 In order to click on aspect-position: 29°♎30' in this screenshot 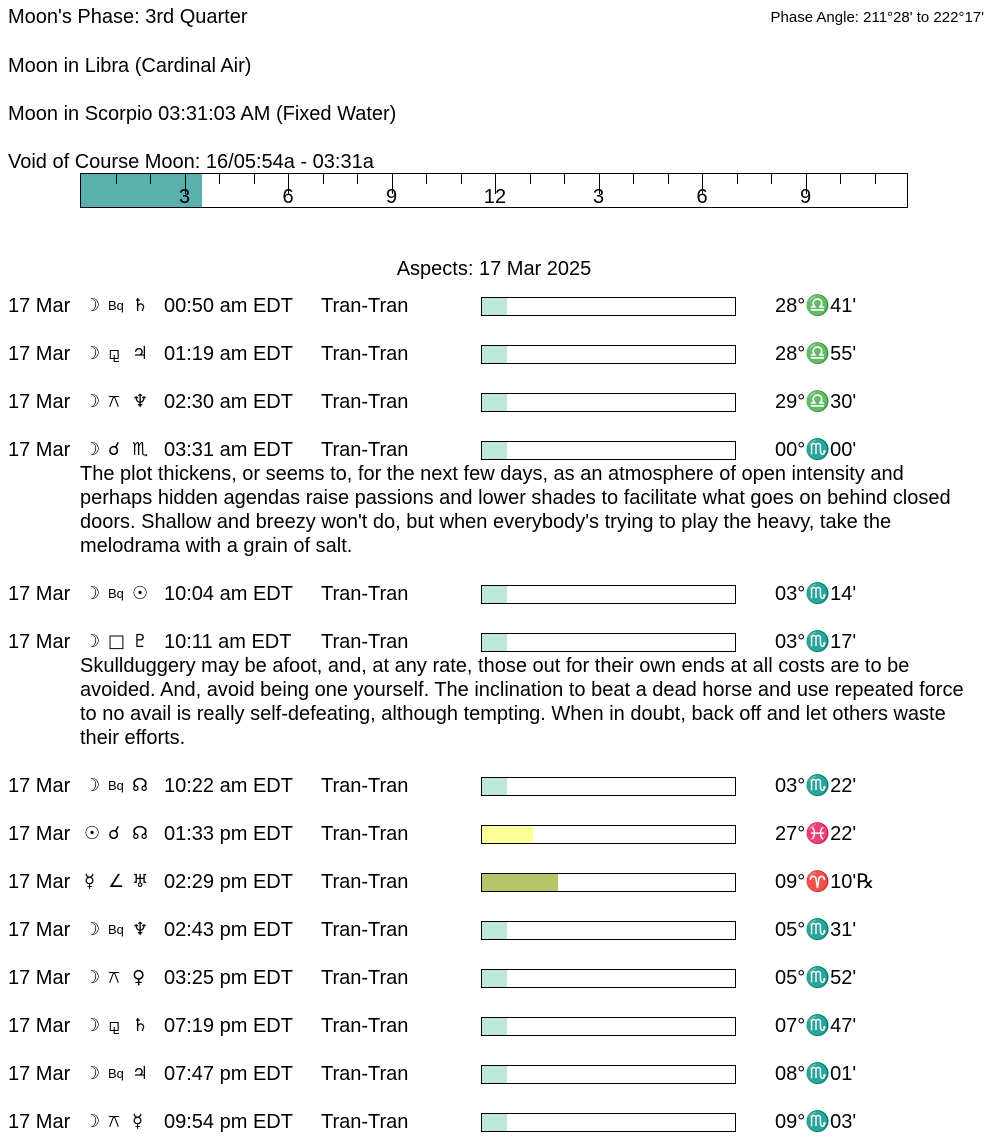, I will do `click(816, 402)`.